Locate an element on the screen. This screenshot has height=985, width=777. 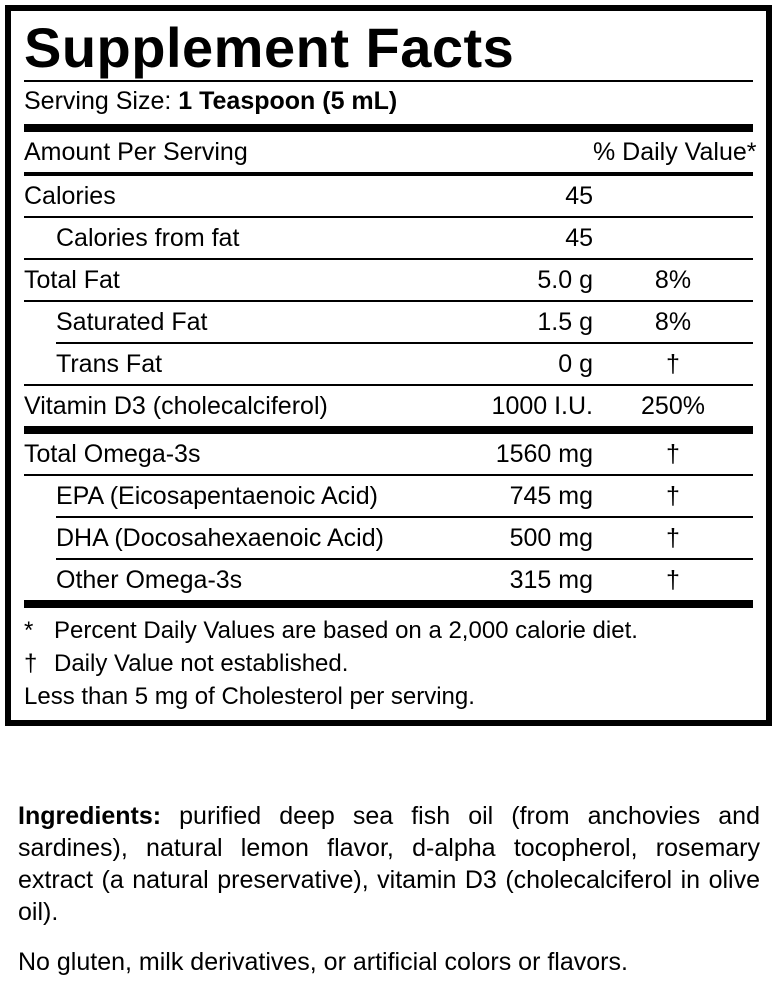
rule-under-title is located at coordinates (388, 80).